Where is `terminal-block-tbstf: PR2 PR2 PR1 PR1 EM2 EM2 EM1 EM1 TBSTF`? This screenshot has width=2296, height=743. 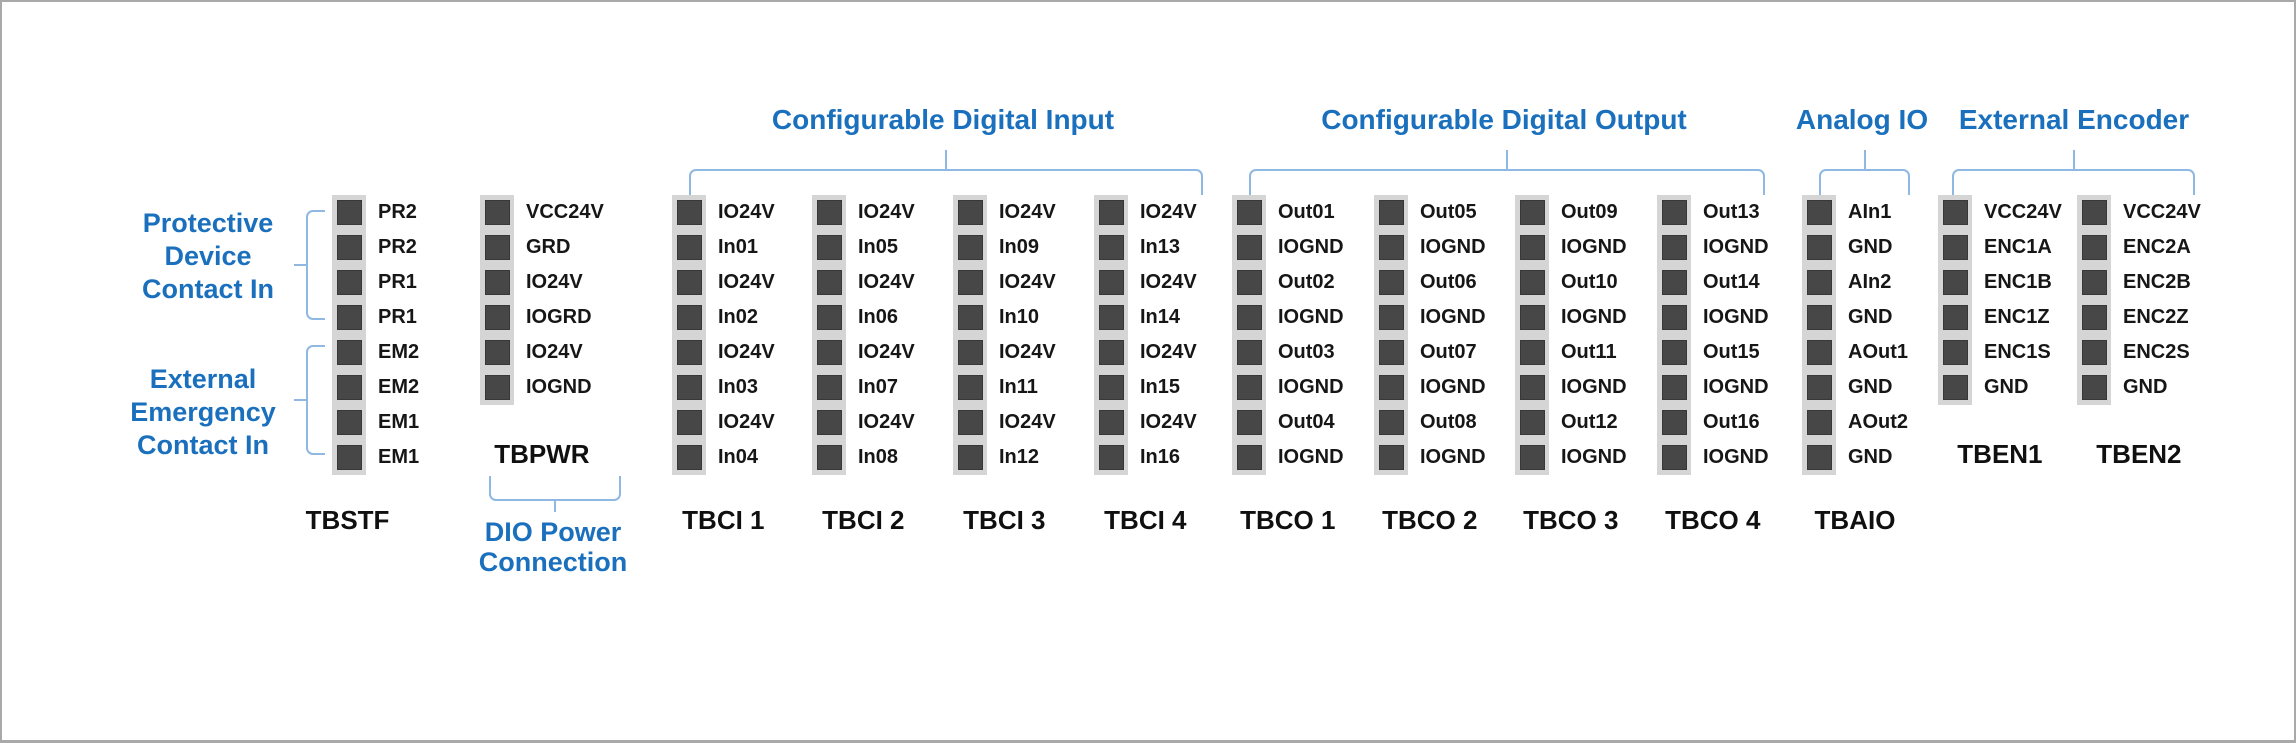
terminal-block-tbstf: PR2 PR2 PR1 PR1 EM2 EM2 EM1 EM1 TBSTF is located at coordinates (362, 365).